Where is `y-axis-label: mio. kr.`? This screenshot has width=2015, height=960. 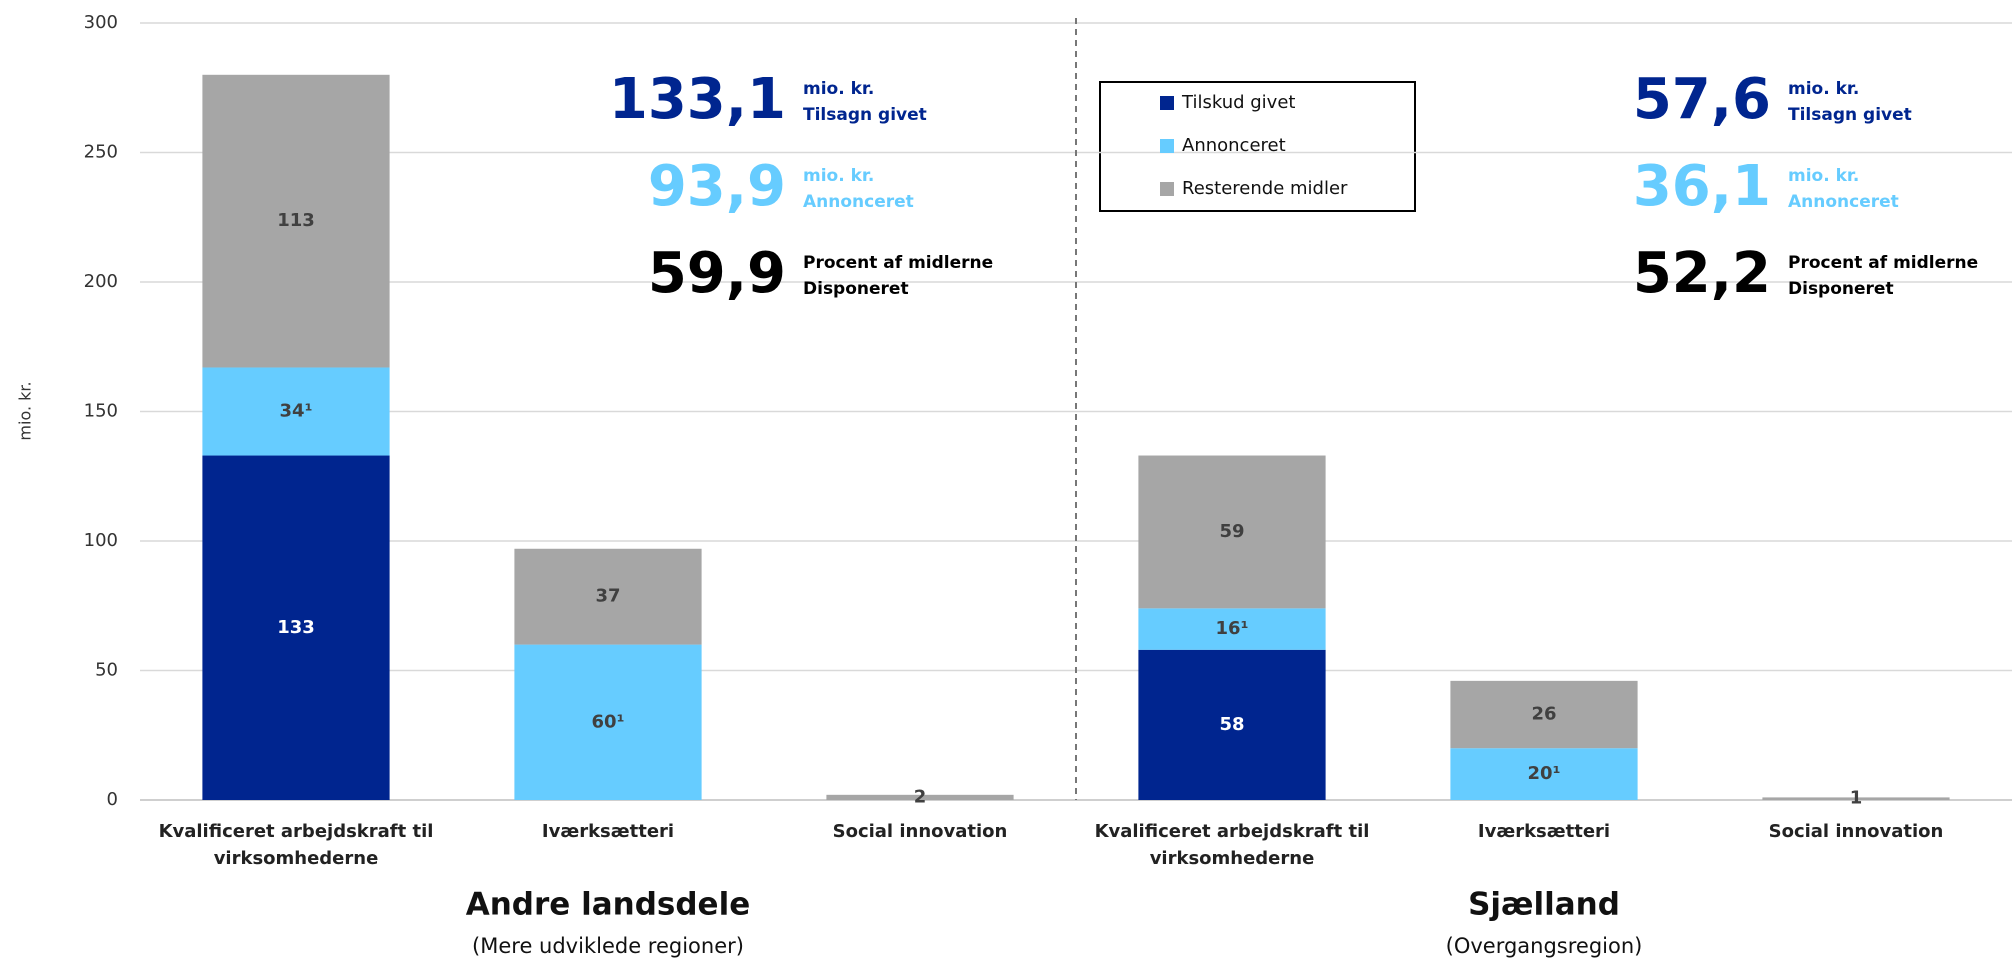
y-axis-label: mio. kr. is located at coordinates (25, 410).